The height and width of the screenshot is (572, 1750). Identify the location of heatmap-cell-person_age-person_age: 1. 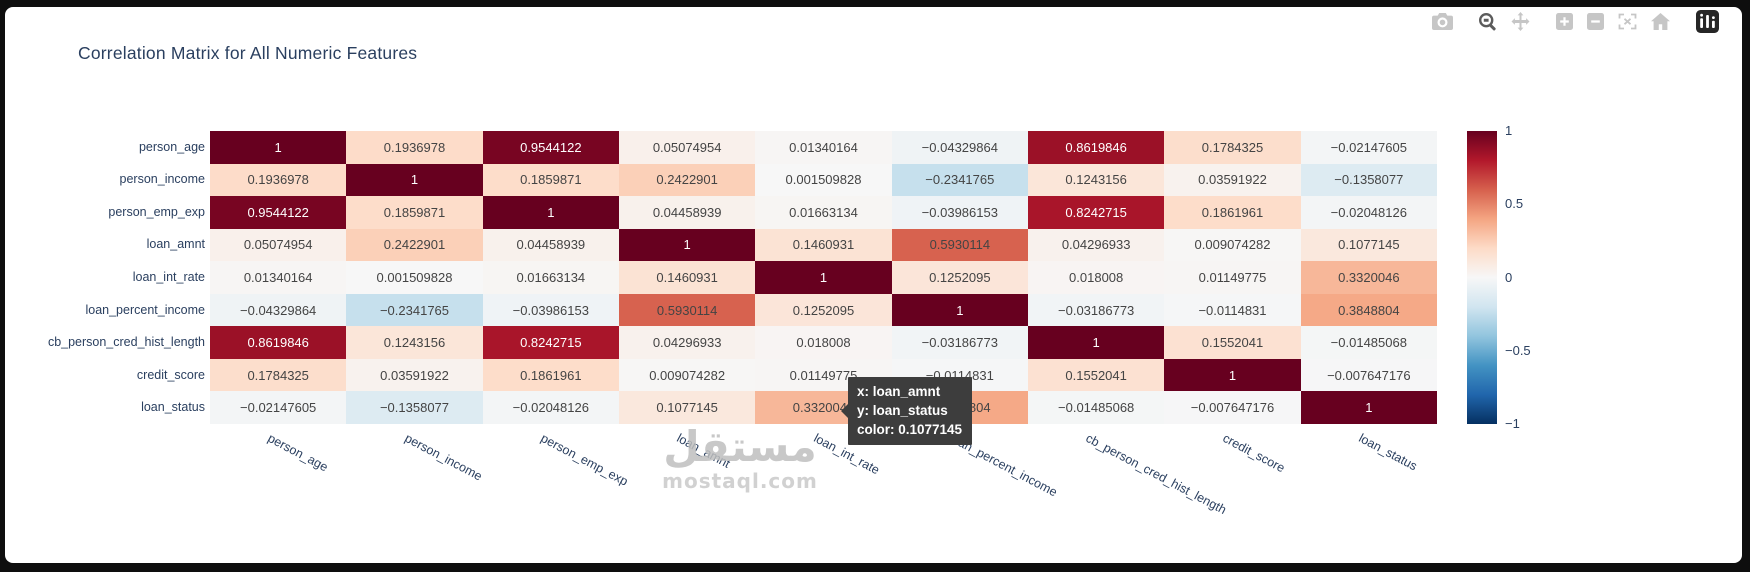
(278, 147).